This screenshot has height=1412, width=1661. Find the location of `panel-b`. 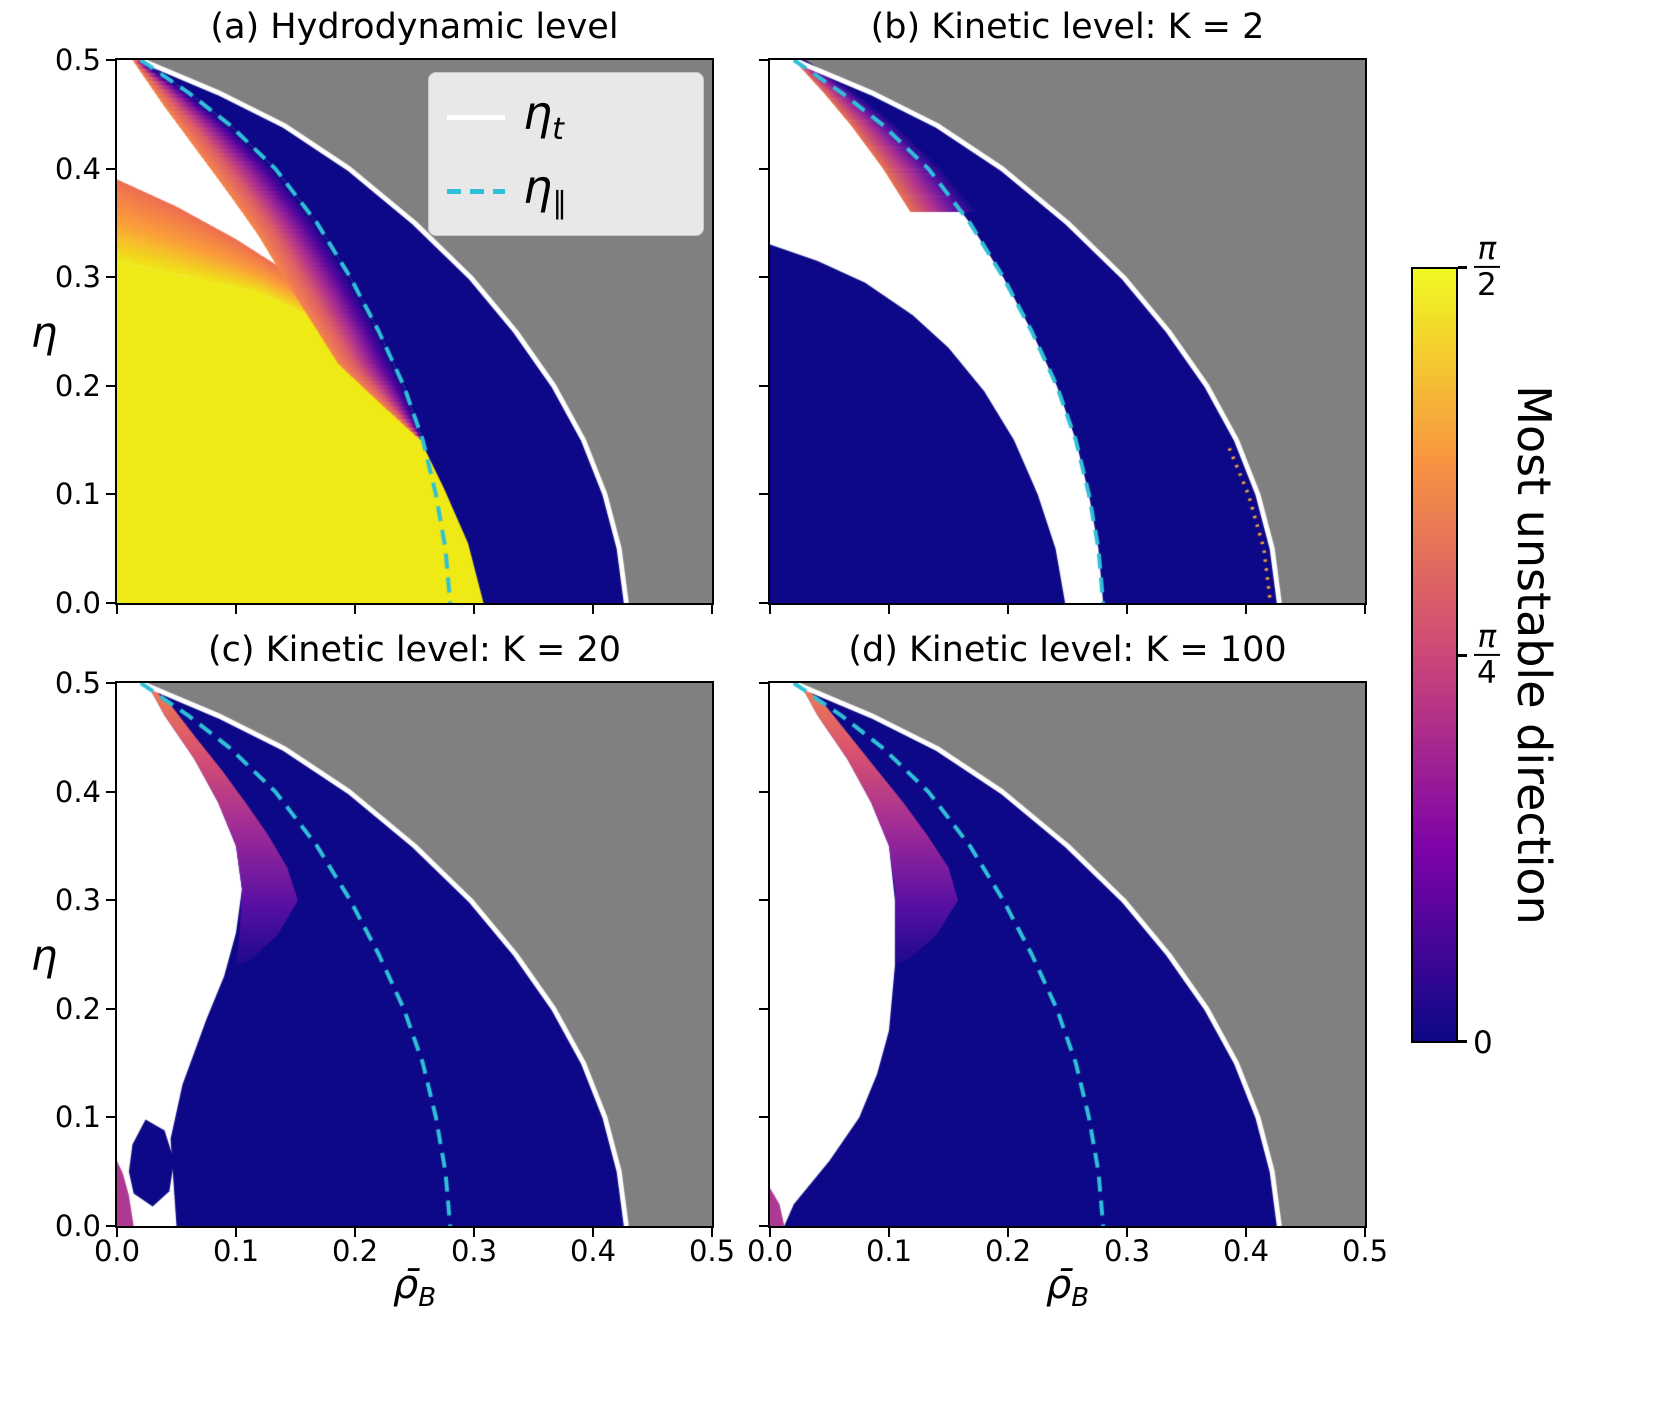

panel-b is located at coordinates (1063, 336).